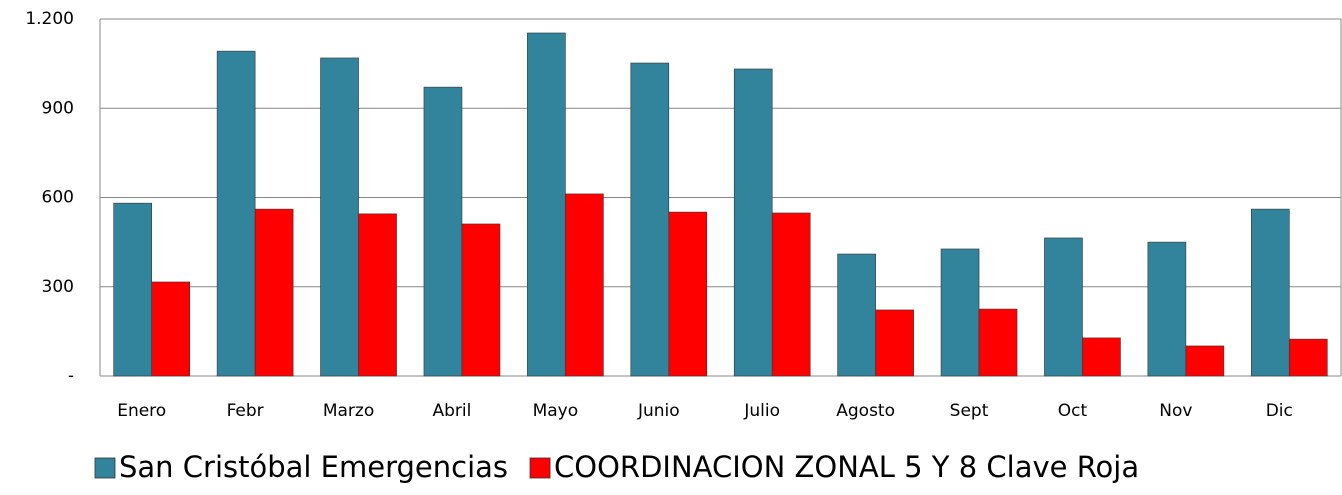 This screenshot has height=495, width=1342. I want to click on x-tick-label: Oct, so click(1073, 411).